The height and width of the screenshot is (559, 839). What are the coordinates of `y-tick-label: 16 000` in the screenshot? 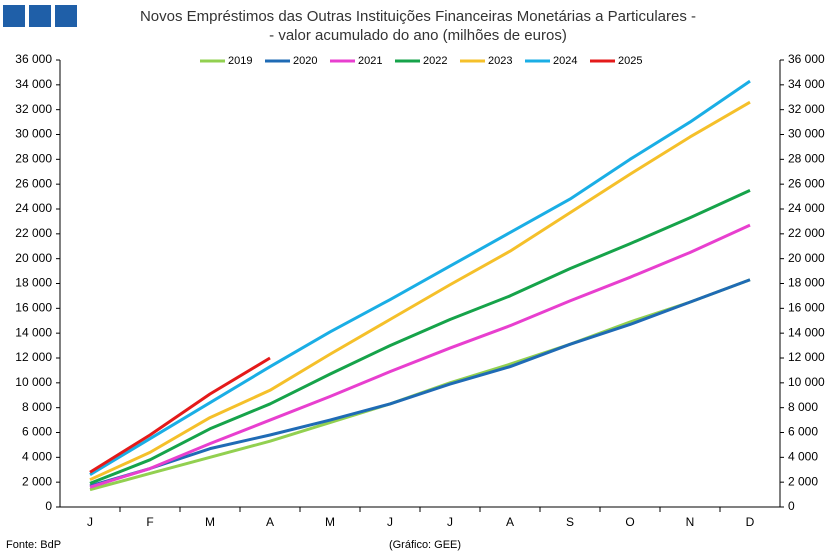 It's located at (33, 308).